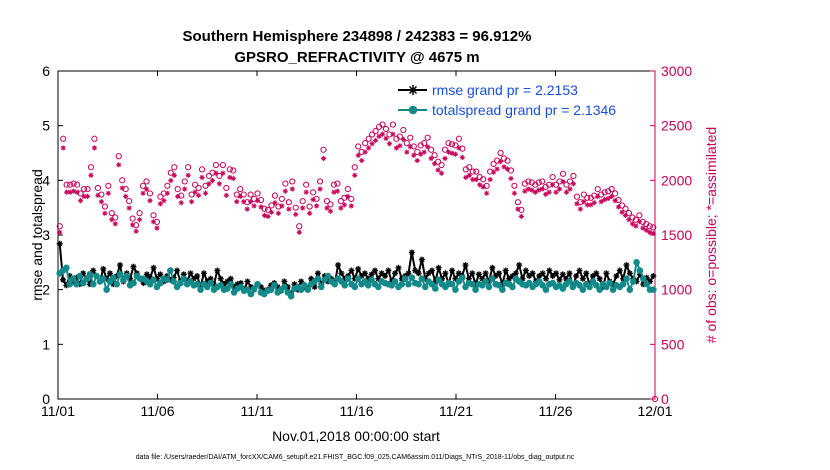  I want to click on y-right-tick-label: 2500, so click(676, 126).